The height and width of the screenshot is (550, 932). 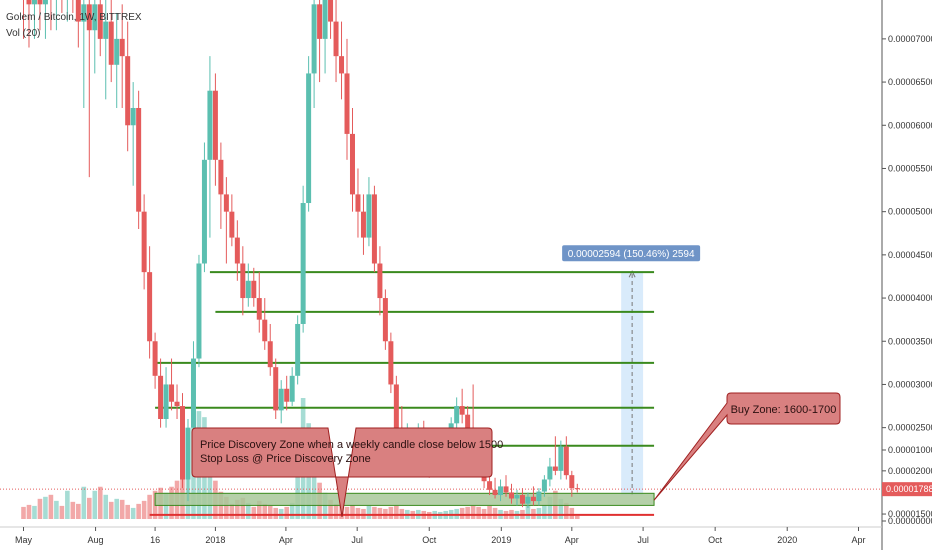 I want to click on price-tick-label: 0.00007000, so click(x=910, y=39).